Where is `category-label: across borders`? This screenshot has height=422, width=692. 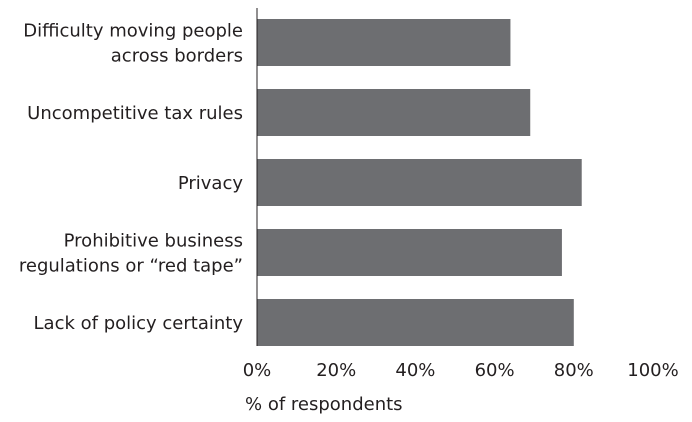 category-label: across borders is located at coordinates (177, 55).